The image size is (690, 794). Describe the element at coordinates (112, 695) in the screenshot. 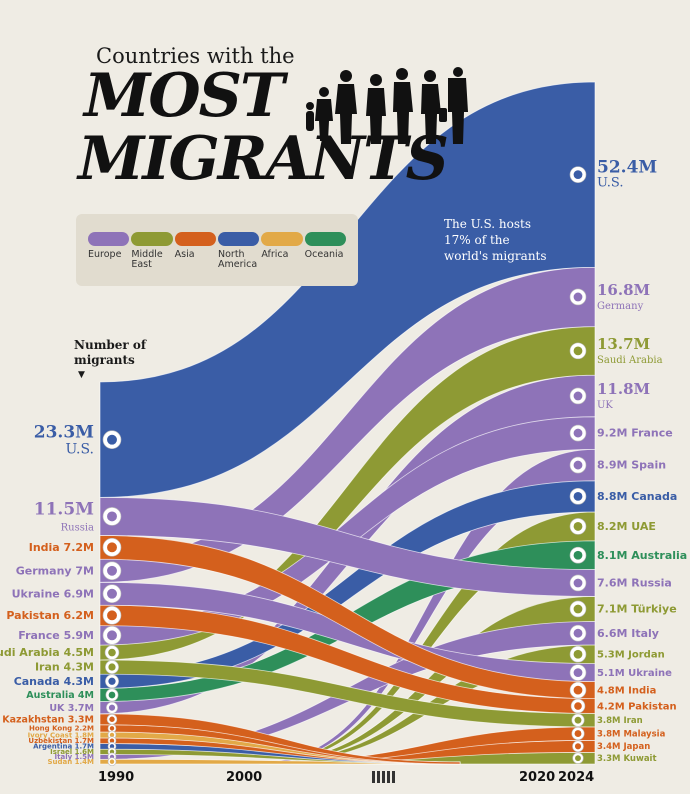

I see `flag-1990-australia-emblem-icon` at that location.